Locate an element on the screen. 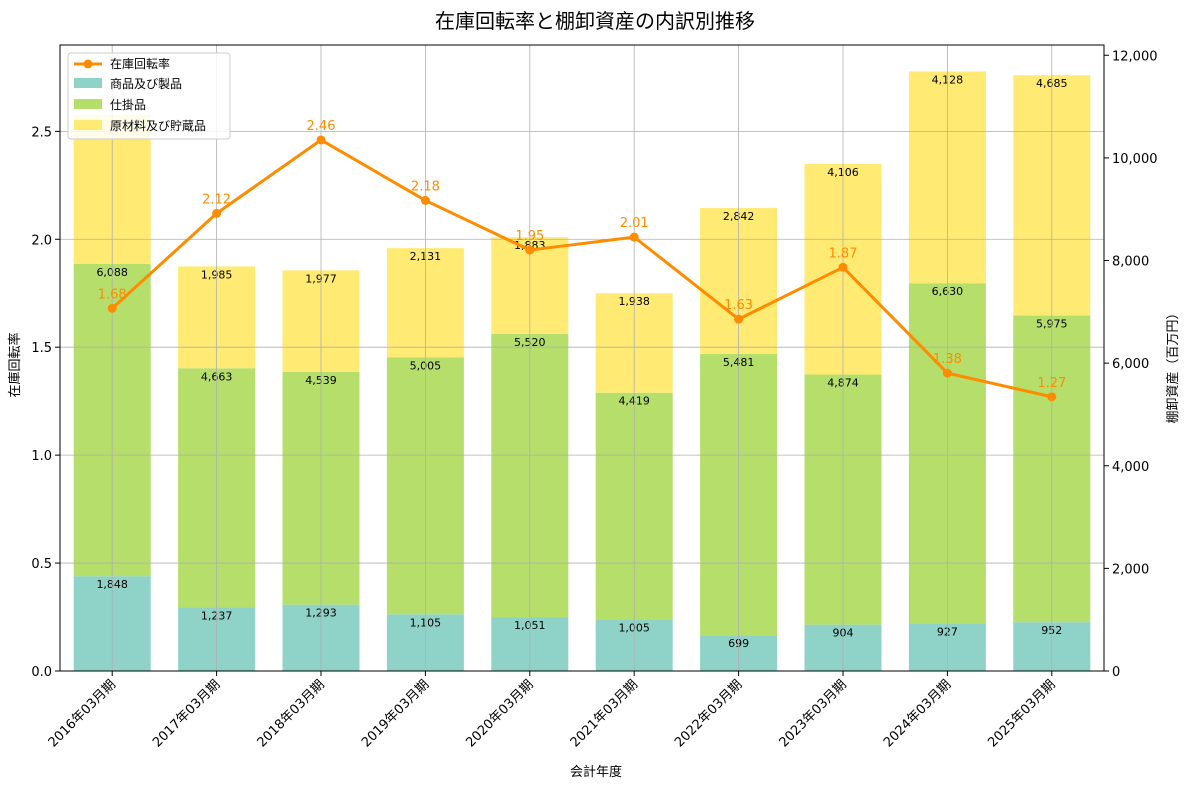 The height and width of the screenshot is (789, 1189). rate-value-label: 2.18 is located at coordinates (425, 186).